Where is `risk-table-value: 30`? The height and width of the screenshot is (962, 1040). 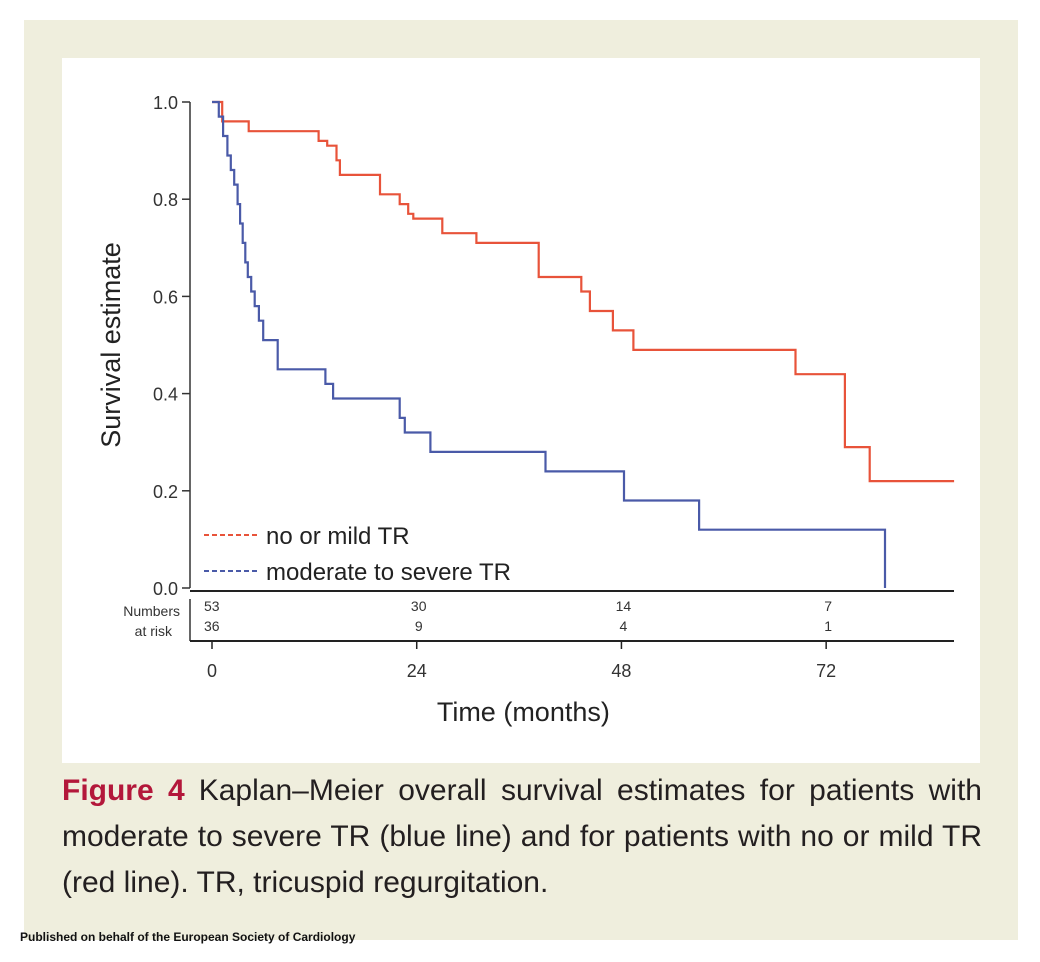 risk-table-value: 30 is located at coordinates (419, 606).